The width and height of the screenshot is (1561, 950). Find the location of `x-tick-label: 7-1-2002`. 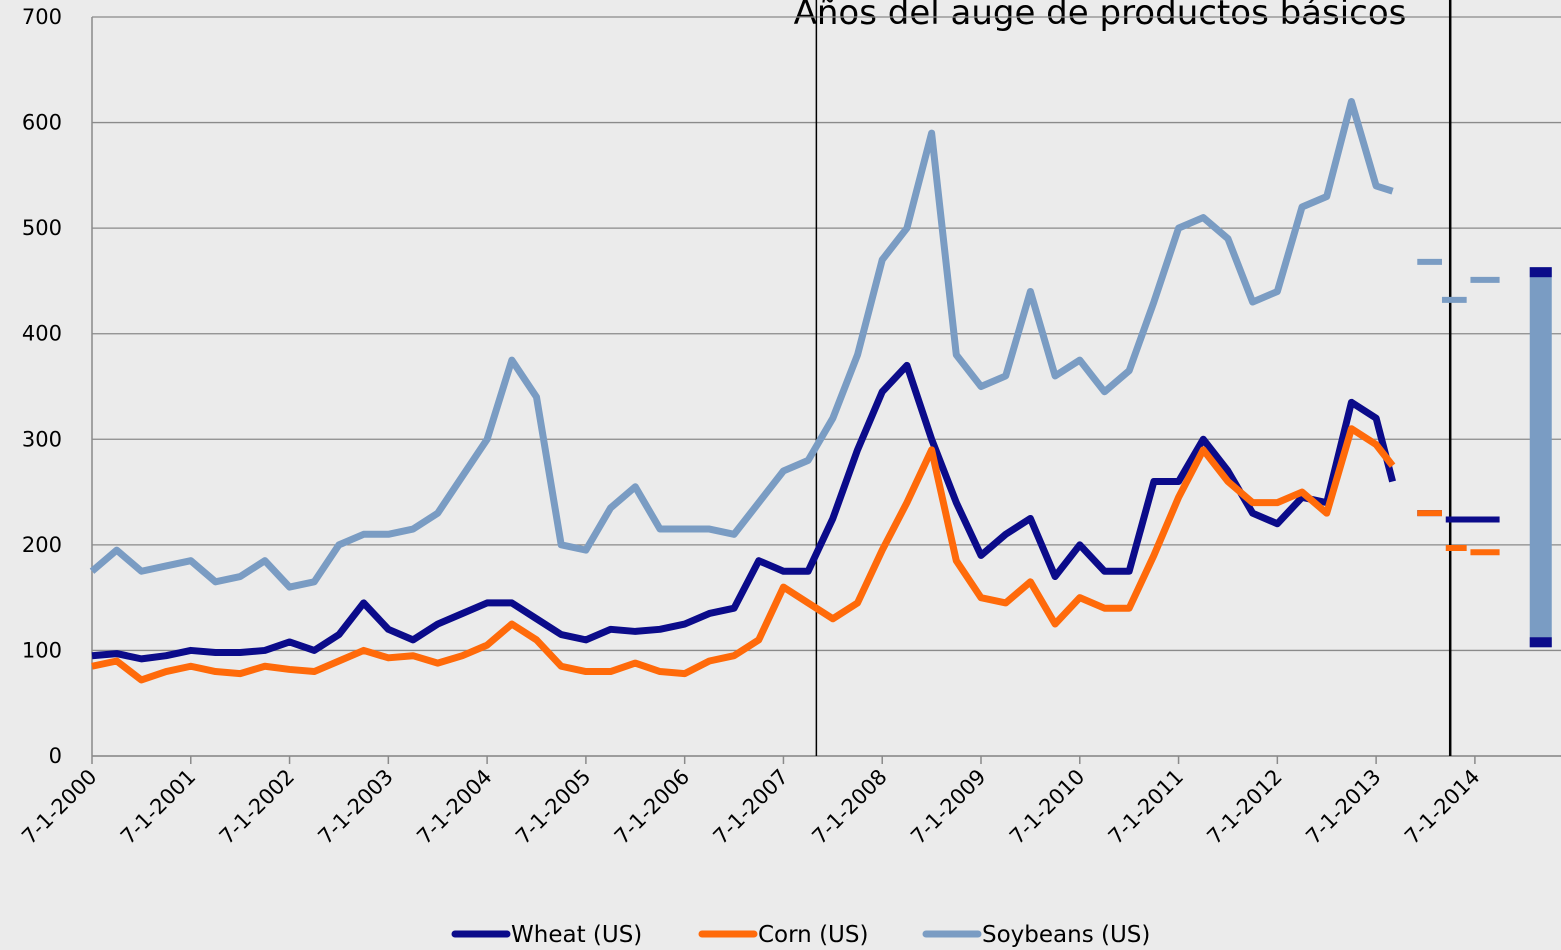

x-tick-label: 7-1-2002 is located at coordinates (257, 807).